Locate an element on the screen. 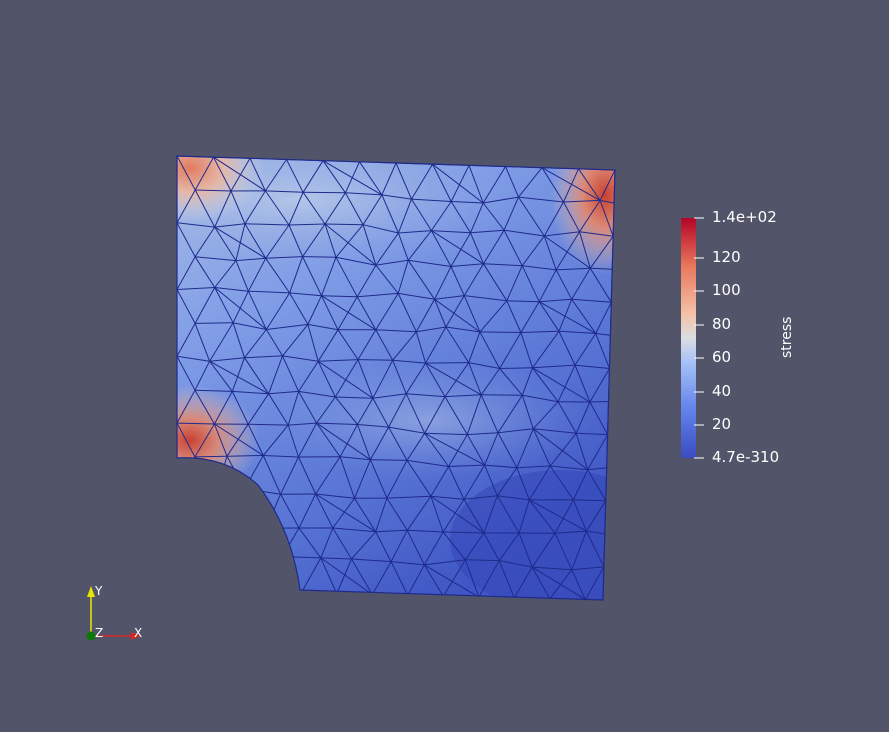 Image resolution: width=889 pixels, height=732 pixels. z-axis-label: Z is located at coordinates (99, 633).